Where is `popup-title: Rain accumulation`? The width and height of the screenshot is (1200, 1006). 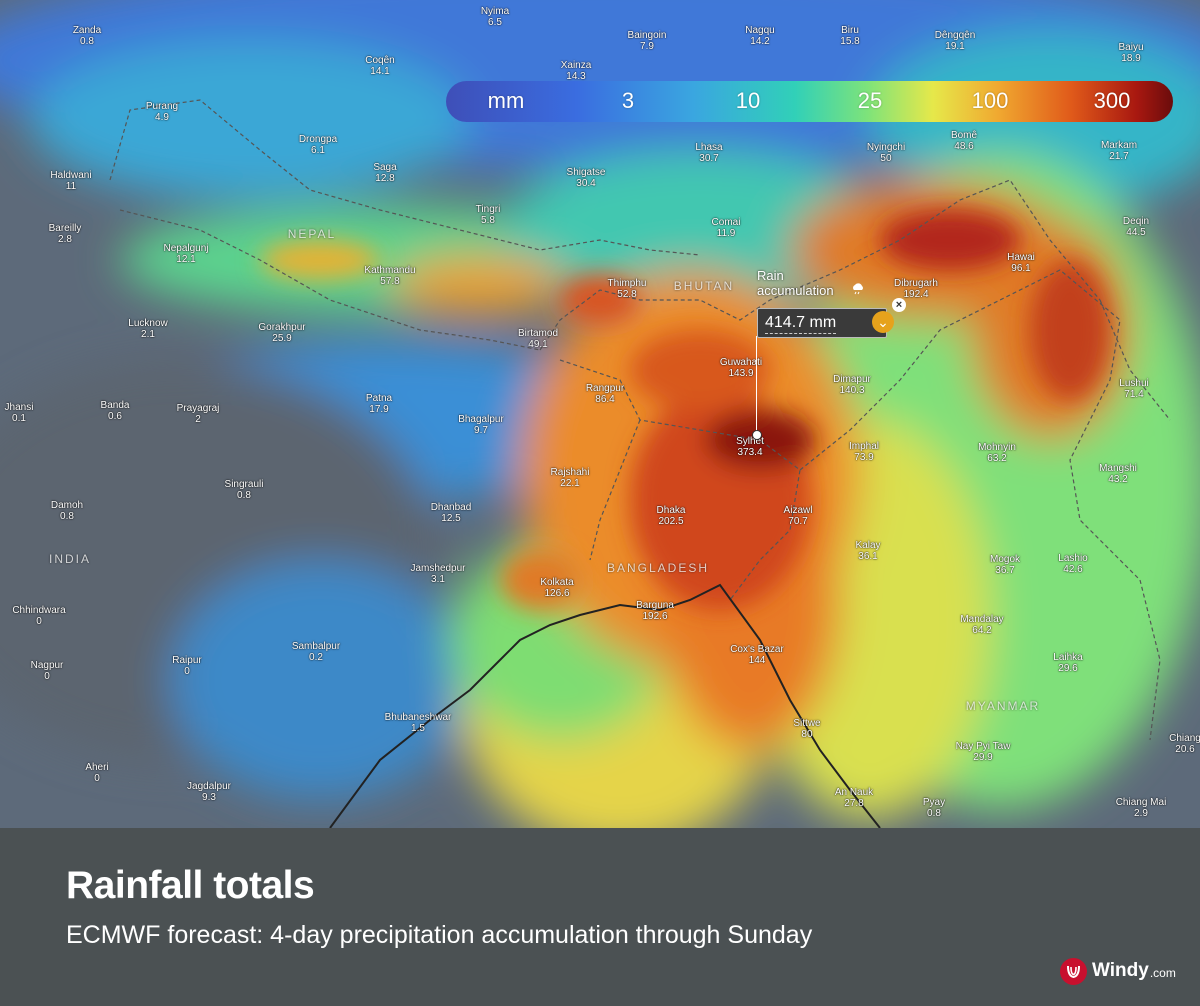 popup-title: Rain accumulation is located at coordinates (811, 283).